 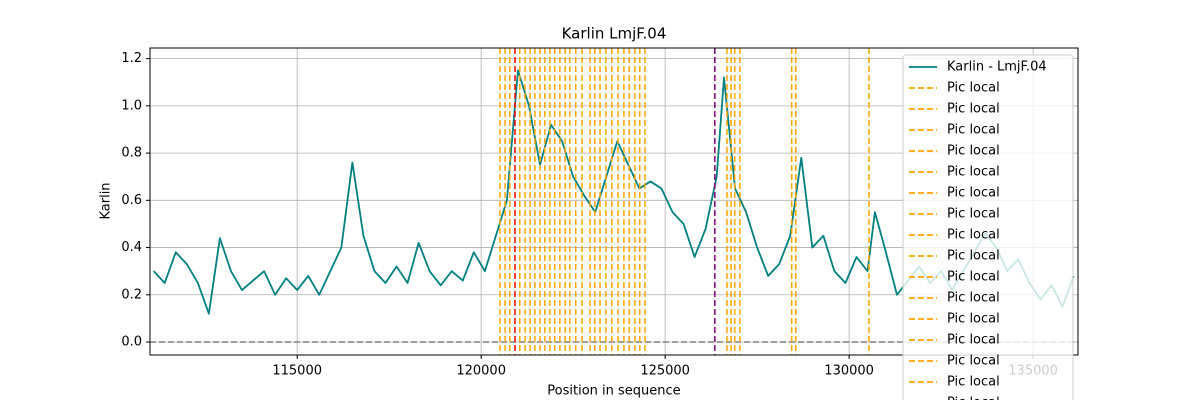 I want to click on y-axis-label: Karlin, so click(x=106, y=200).